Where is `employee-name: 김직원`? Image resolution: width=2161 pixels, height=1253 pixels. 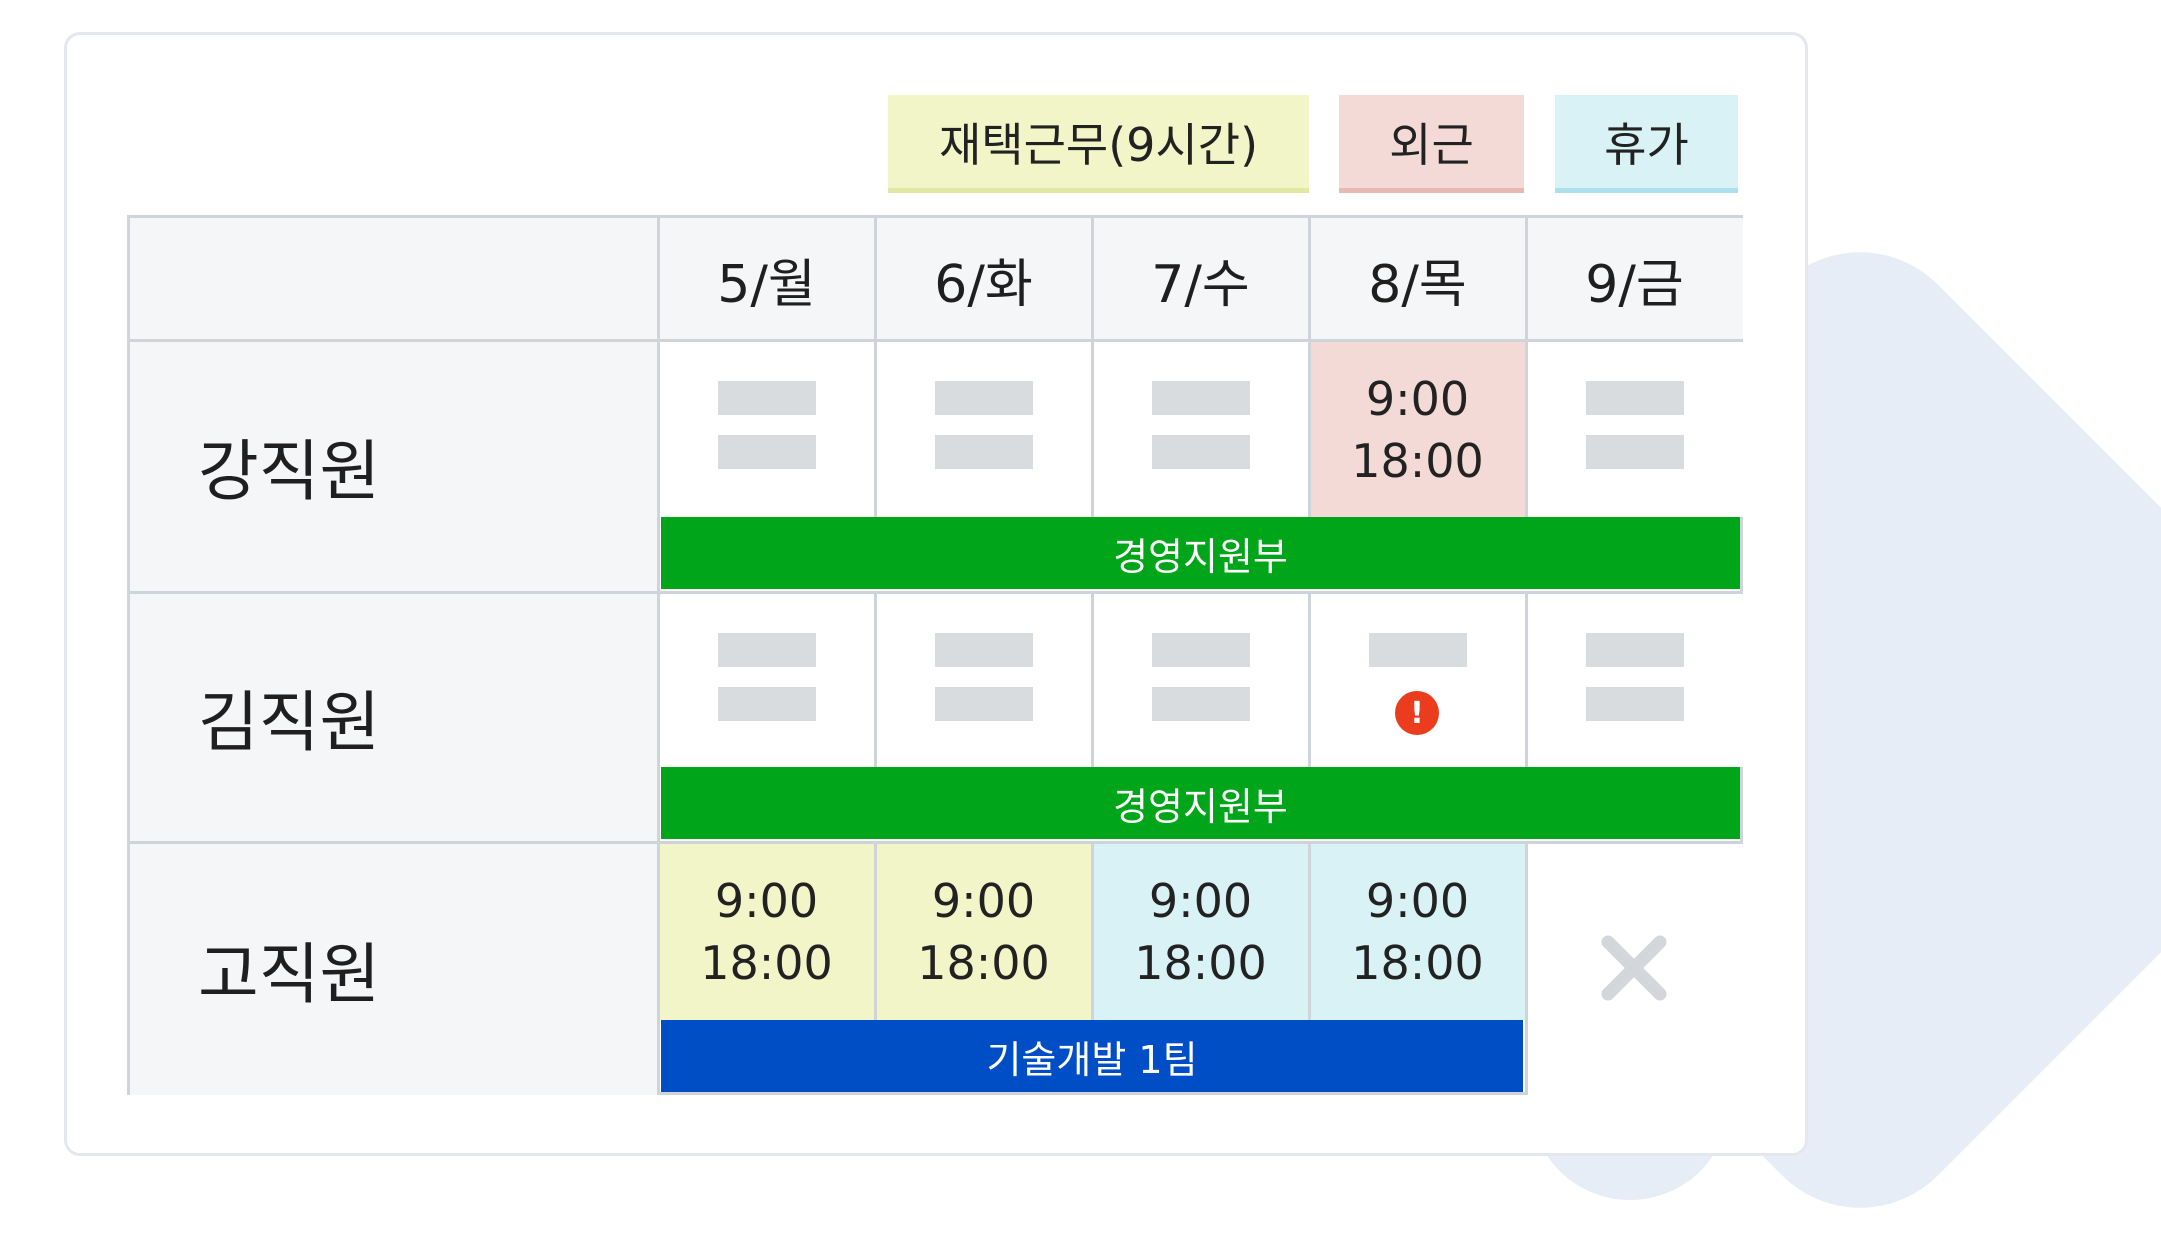 employee-name: 김직원 is located at coordinates (394, 717).